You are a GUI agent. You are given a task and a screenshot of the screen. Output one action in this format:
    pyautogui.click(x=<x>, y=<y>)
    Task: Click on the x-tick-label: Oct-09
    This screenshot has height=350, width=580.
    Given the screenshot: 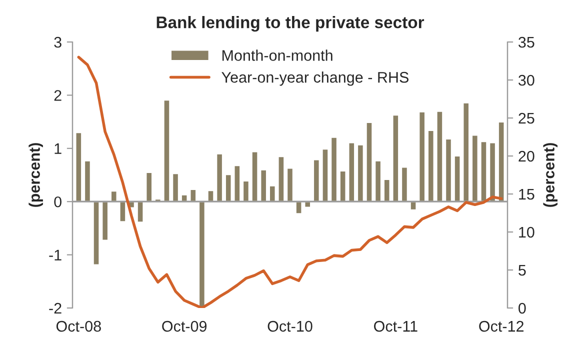 What is the action you would take?
    pyautogui.click(x=184, y=326)
    